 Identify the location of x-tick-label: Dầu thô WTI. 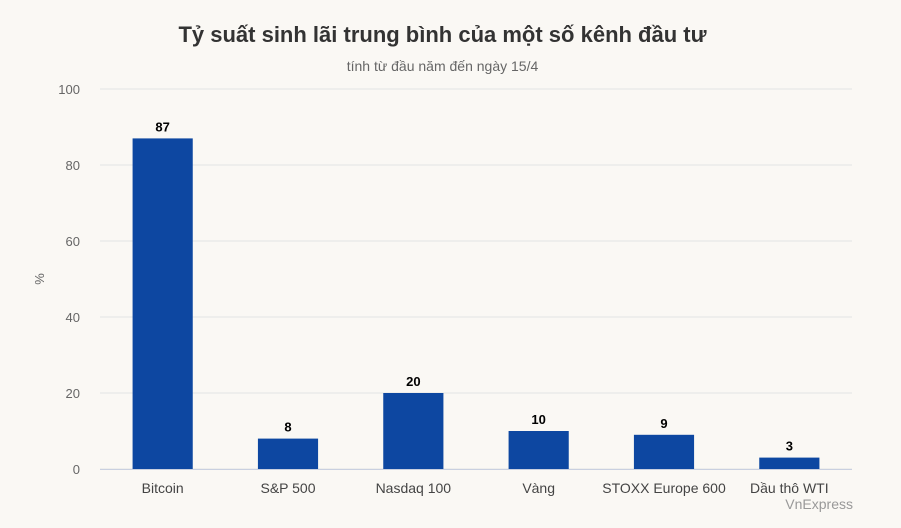
(789, 488).